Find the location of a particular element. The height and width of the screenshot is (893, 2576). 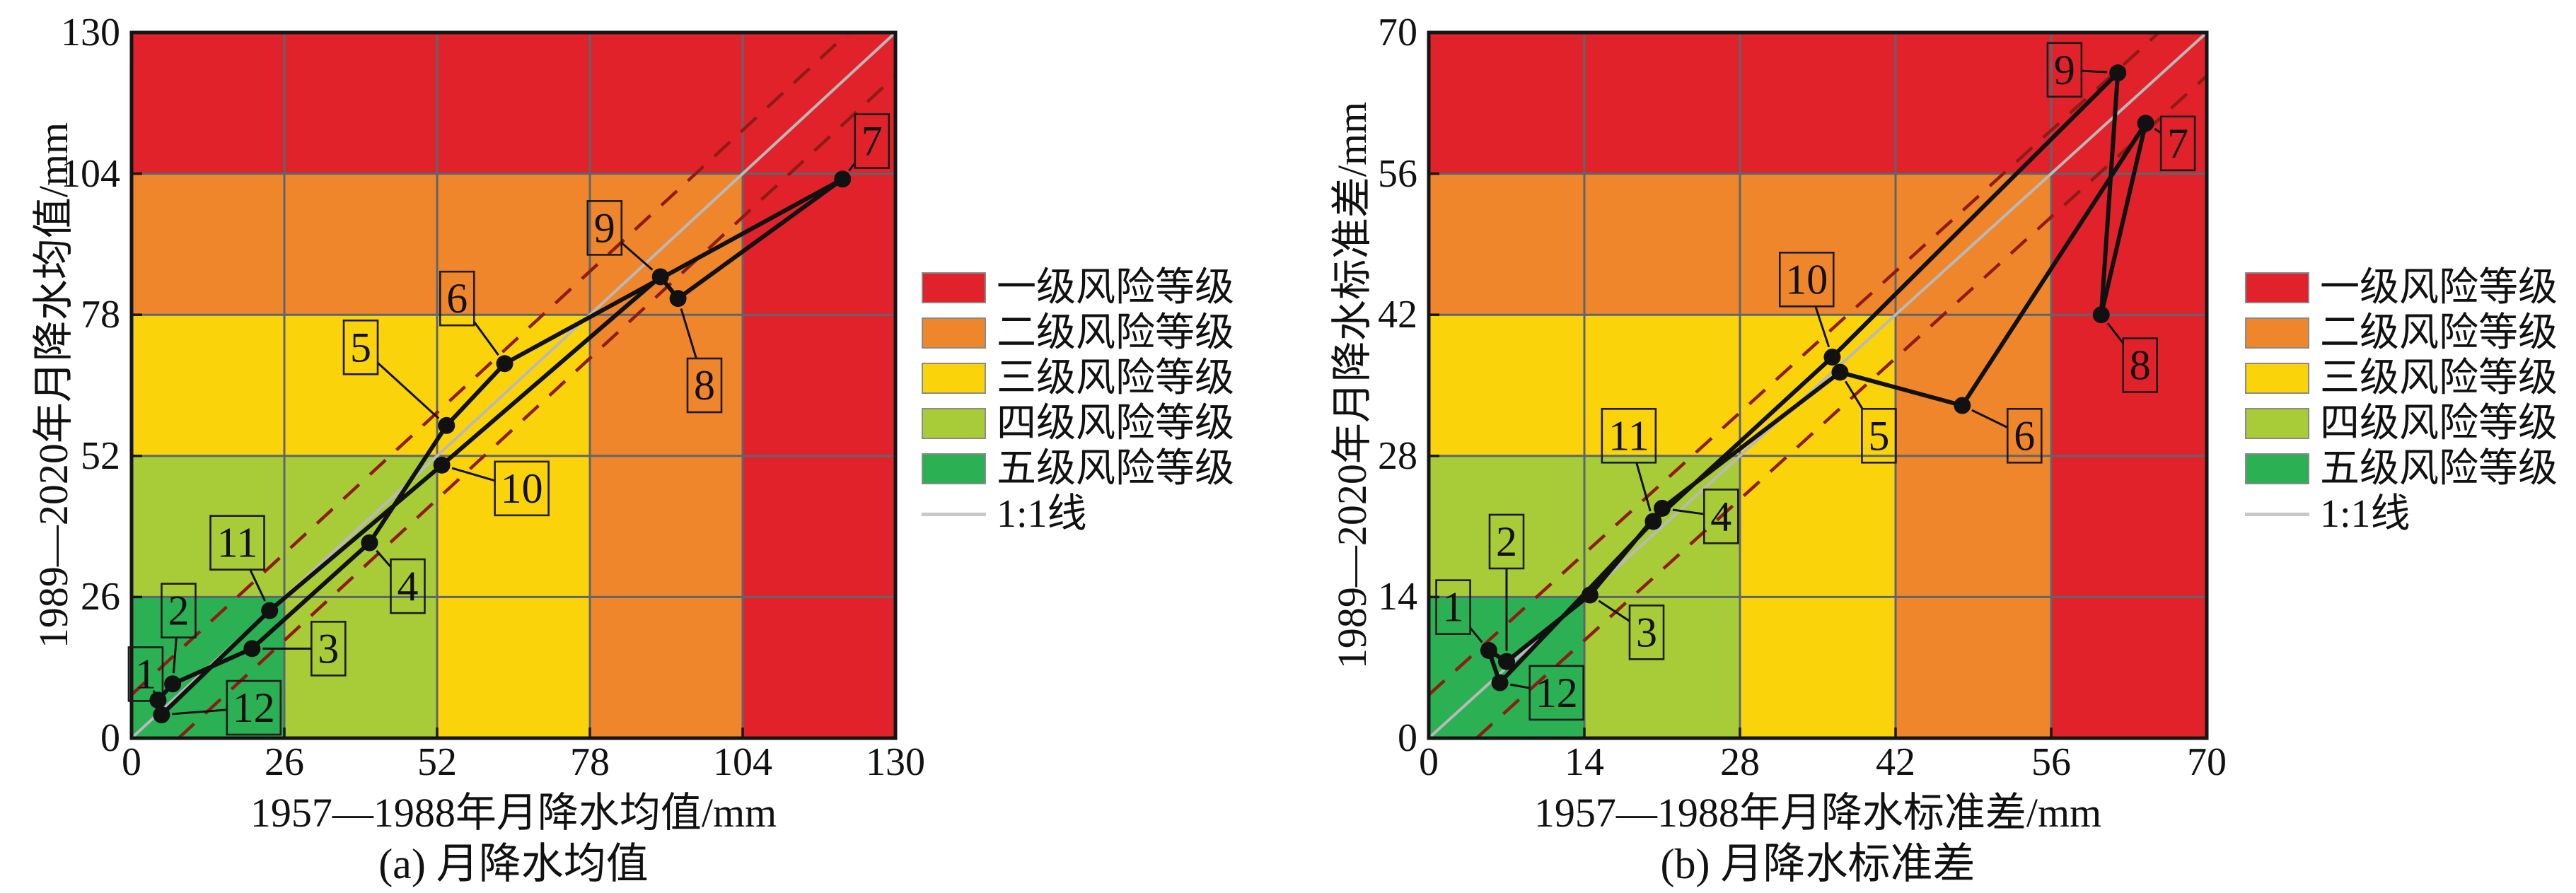

month-label-5: 5 is located at coordinates (1879, 435).